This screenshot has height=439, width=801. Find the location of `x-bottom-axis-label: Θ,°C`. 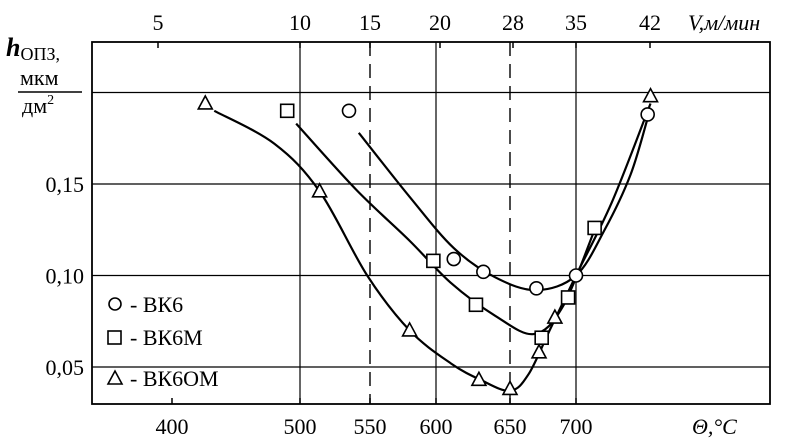

x-bottom-axis-label: Θ,°C is located at coordinates (714, 426).